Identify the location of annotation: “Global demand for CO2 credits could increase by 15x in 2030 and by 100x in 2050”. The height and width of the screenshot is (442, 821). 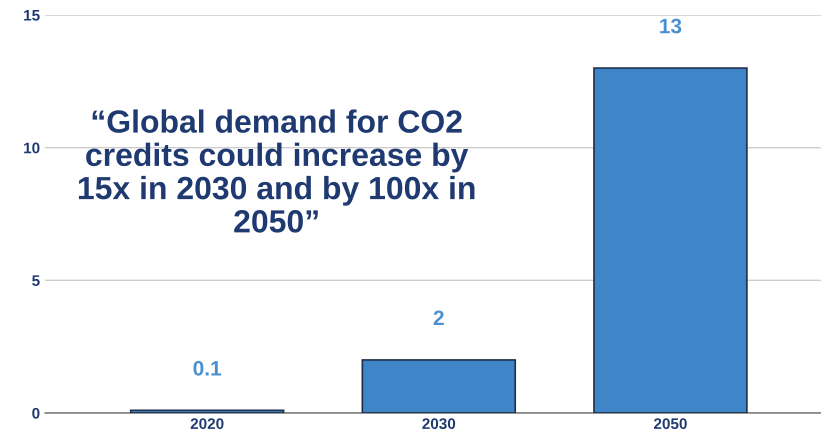
(276, 171).